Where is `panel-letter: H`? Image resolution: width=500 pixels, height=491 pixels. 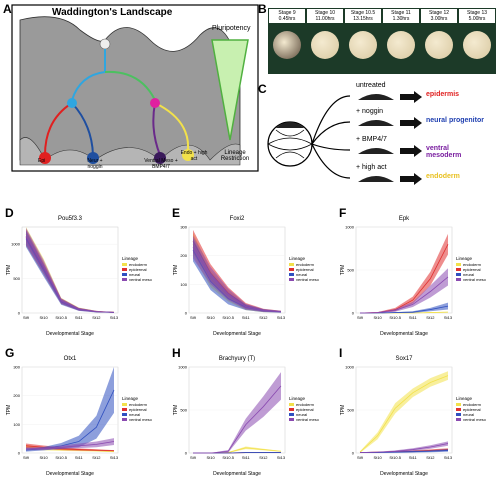
panel-letter: H is located at coordinates (176, 353).